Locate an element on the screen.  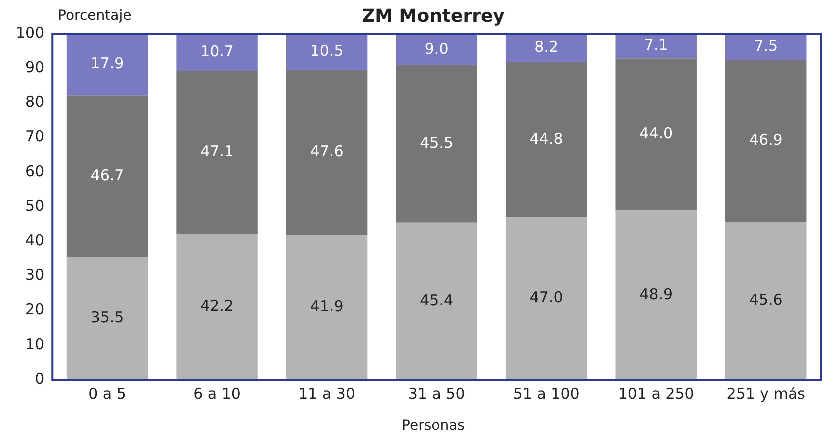
data-label: 41.9 is located at coordinates (327, 306).